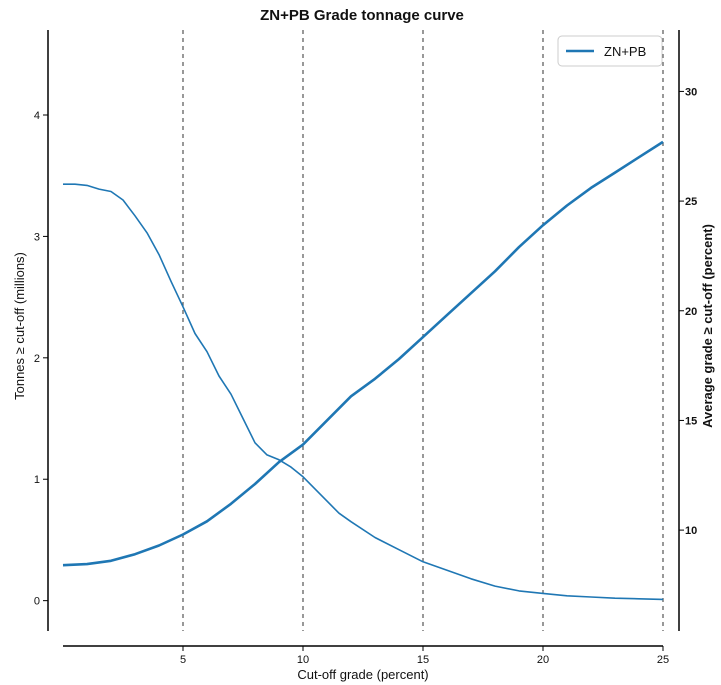  I want to click on x-tick-label: 20, so click(543, 660).